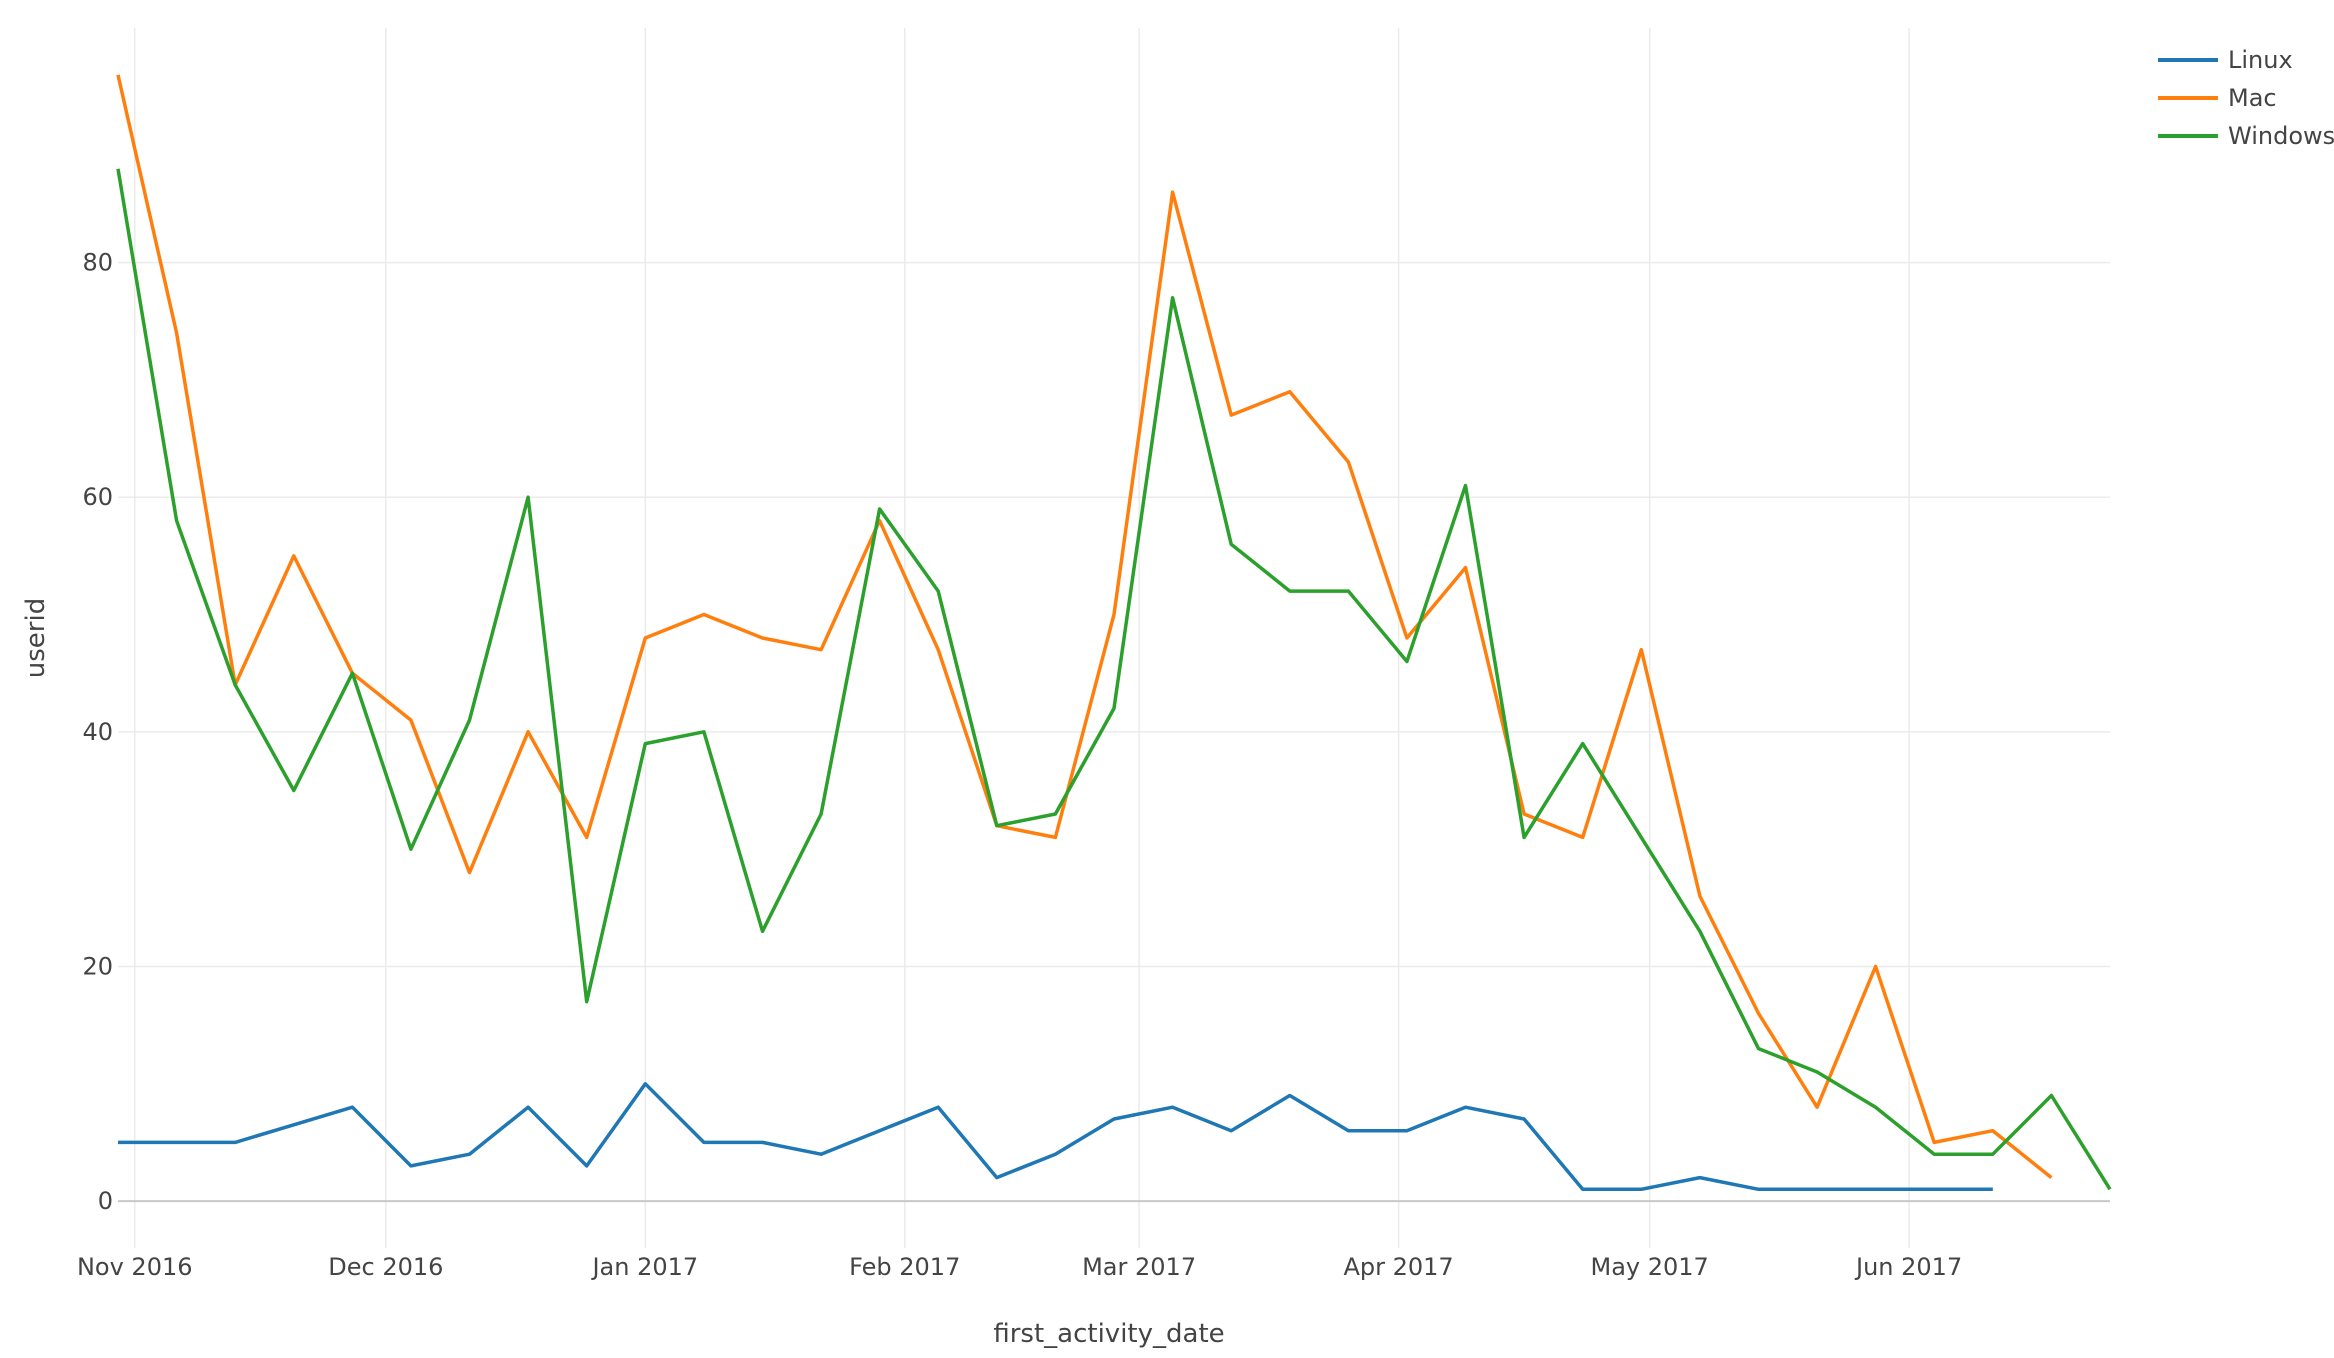  Describe the element at coordinates (2281, 136) in the screenshot. I see `legend-label: Windows` at that location.